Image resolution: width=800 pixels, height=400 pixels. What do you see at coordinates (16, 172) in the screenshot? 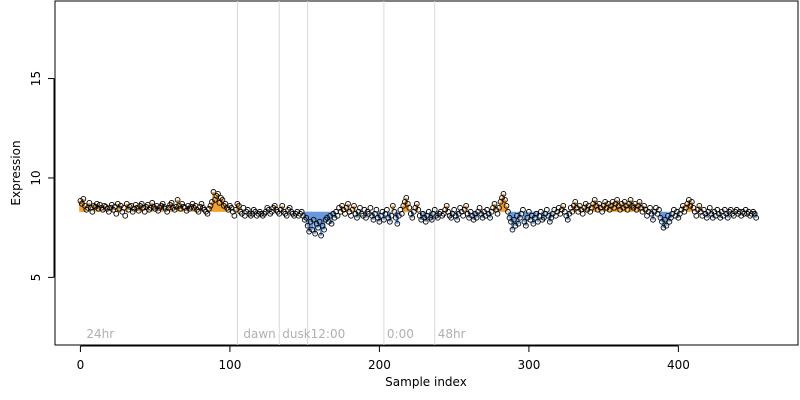
I see `y-axis-label: Expression` at bounding box center [16, 172].